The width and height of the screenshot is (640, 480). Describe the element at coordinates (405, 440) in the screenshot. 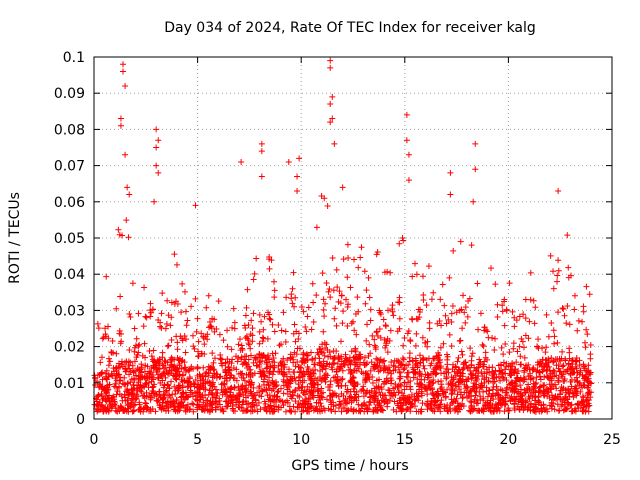

I see `x-tick-label: 15` at that location.